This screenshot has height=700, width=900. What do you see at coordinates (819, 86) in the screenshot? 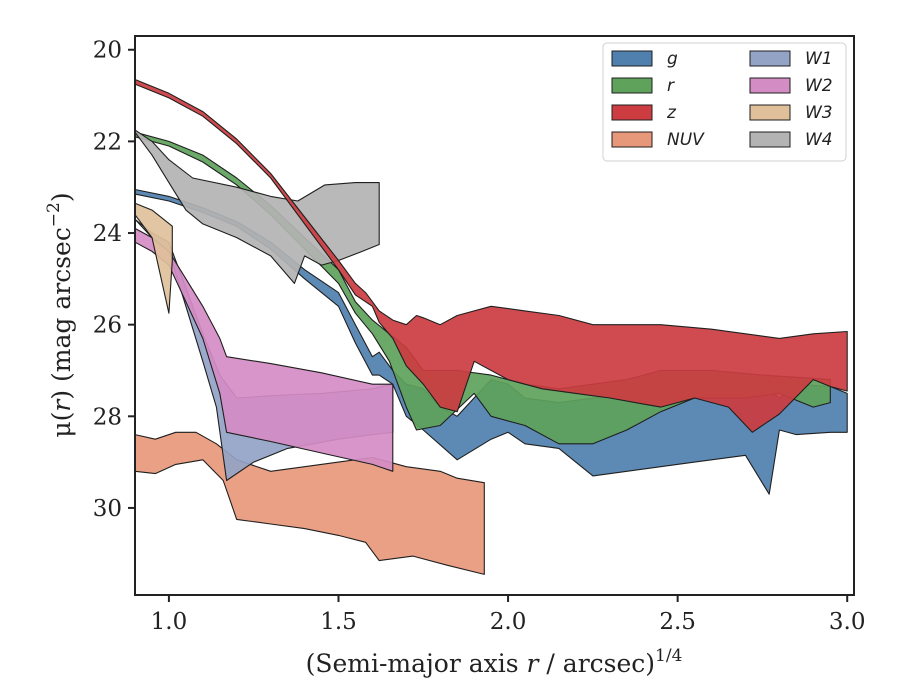
I see `legend-label-w2: W2` at bounding box center [819, 86].